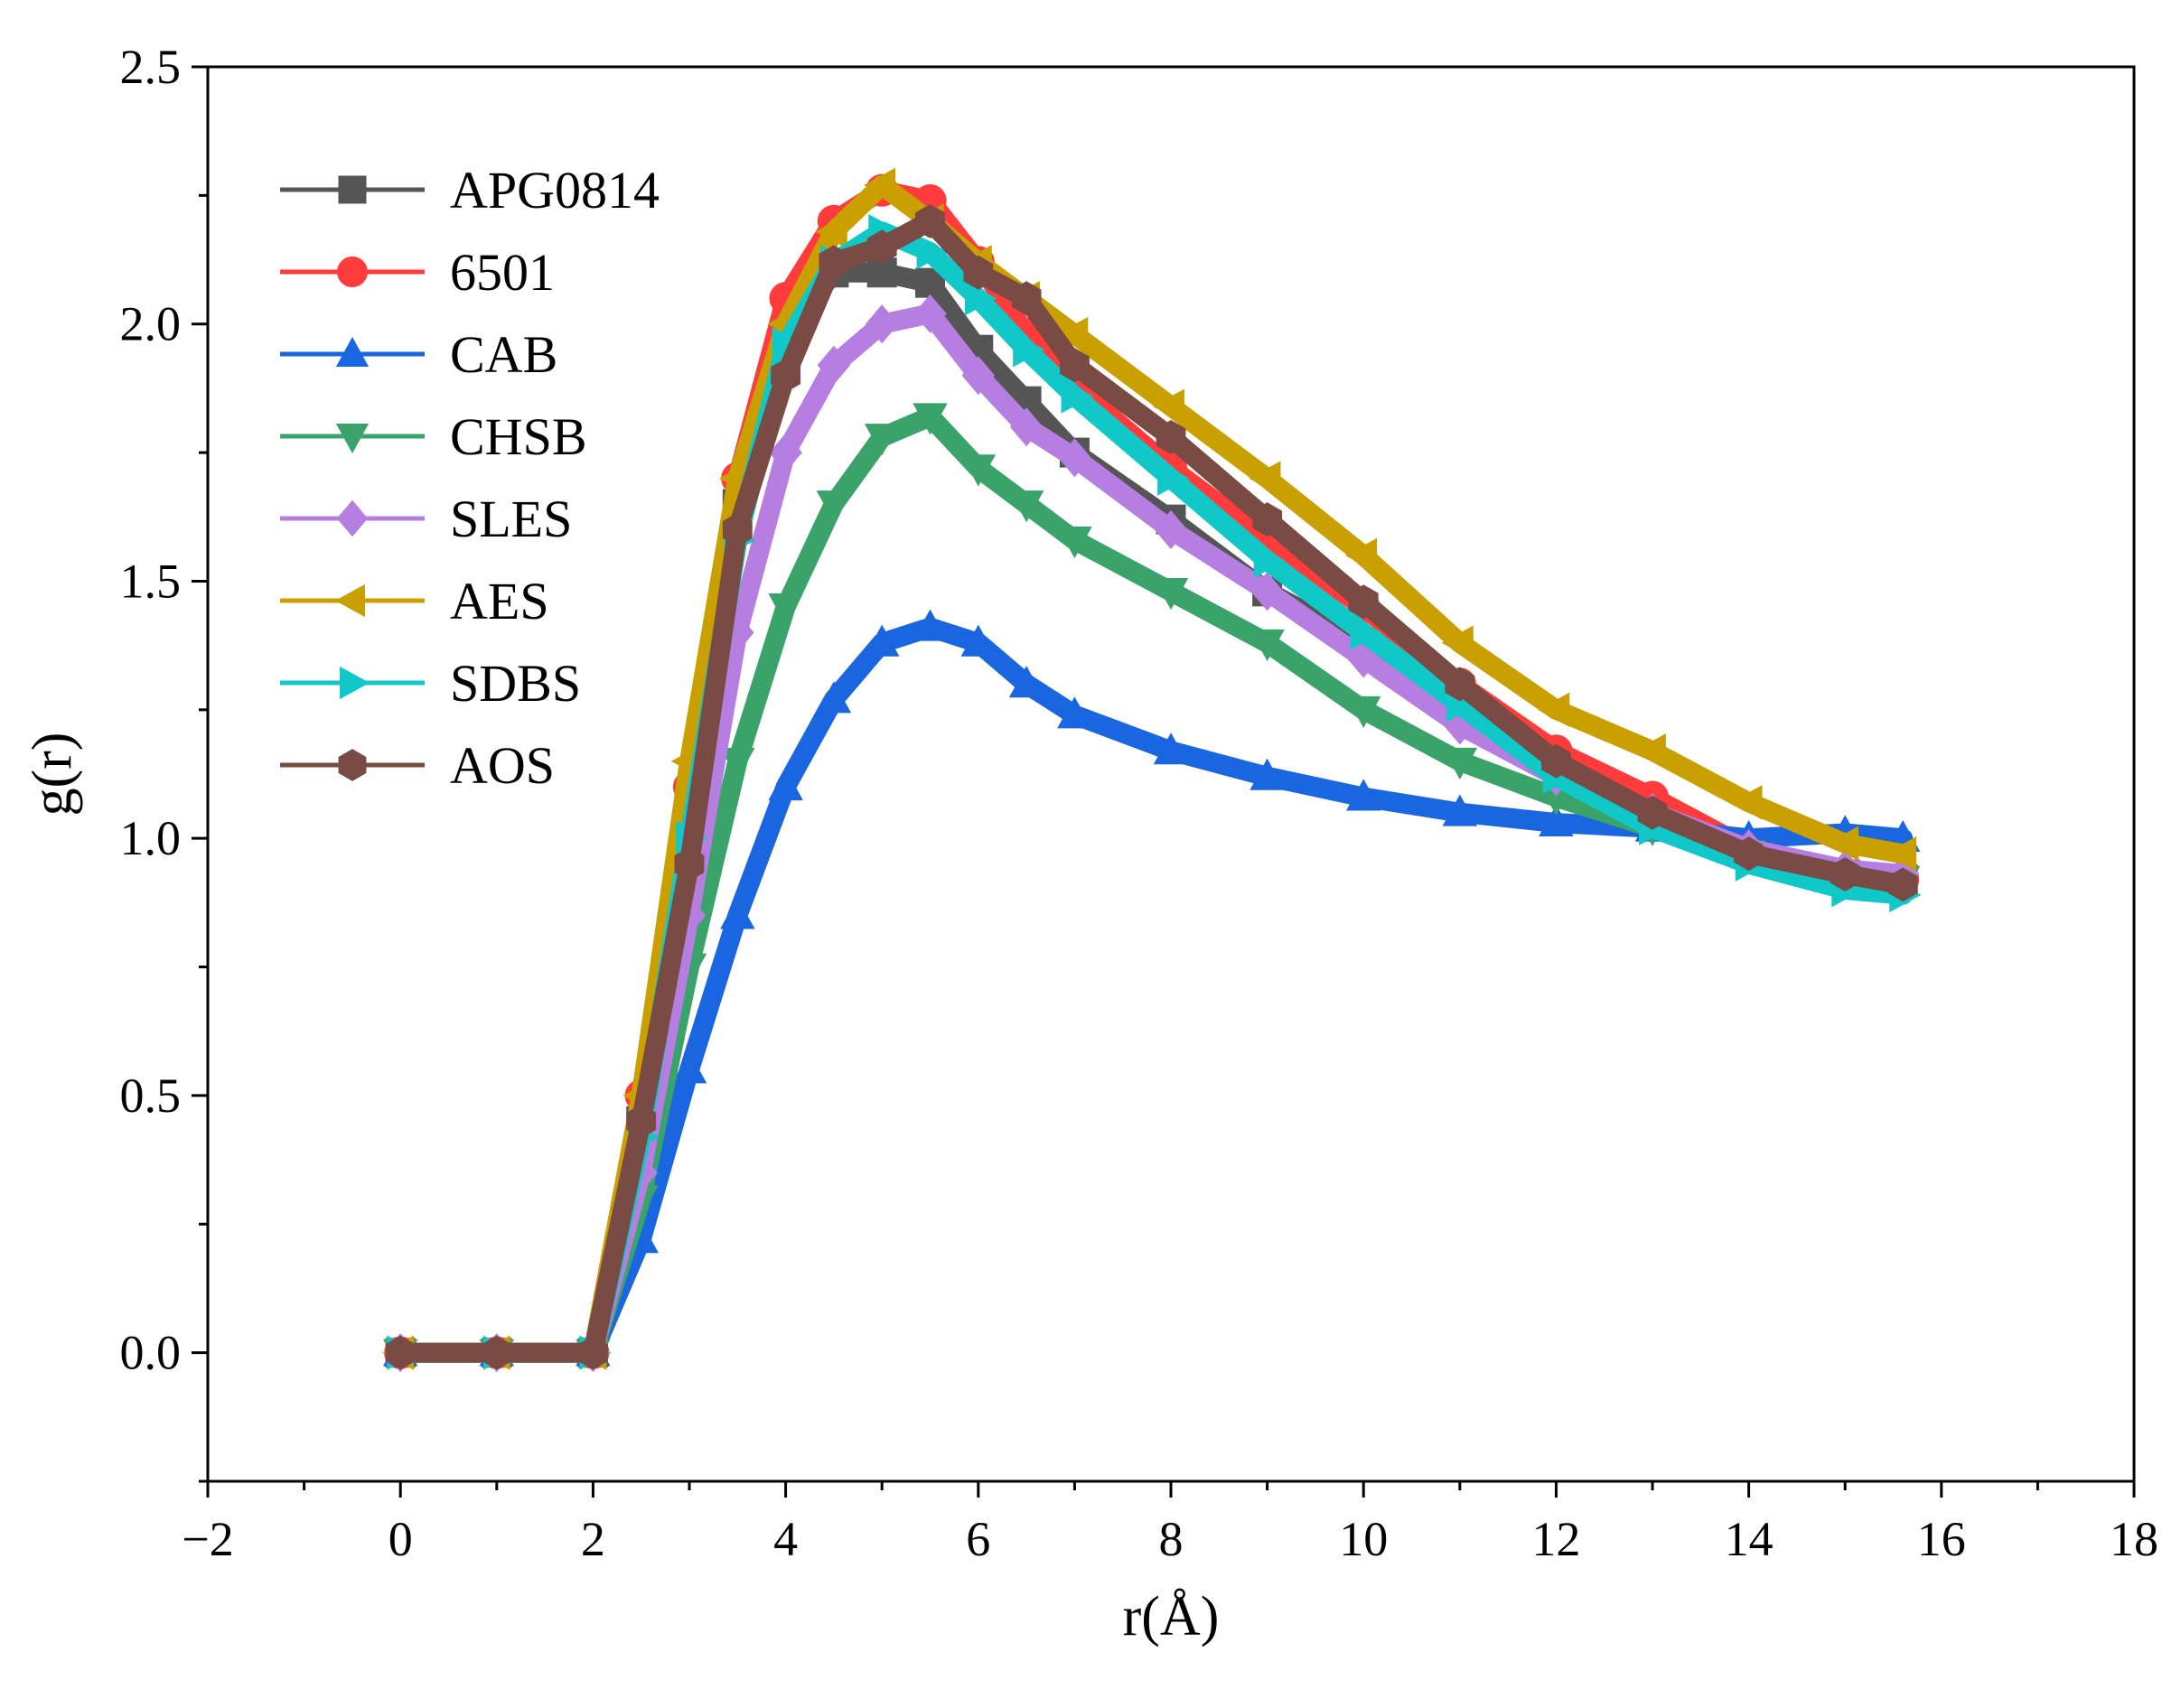 The image size is (2181, 1708). I want to click on x-axis-ticks: −2 0 2 4 6 8 10 12 14 16 18, so click(1170, 1523).